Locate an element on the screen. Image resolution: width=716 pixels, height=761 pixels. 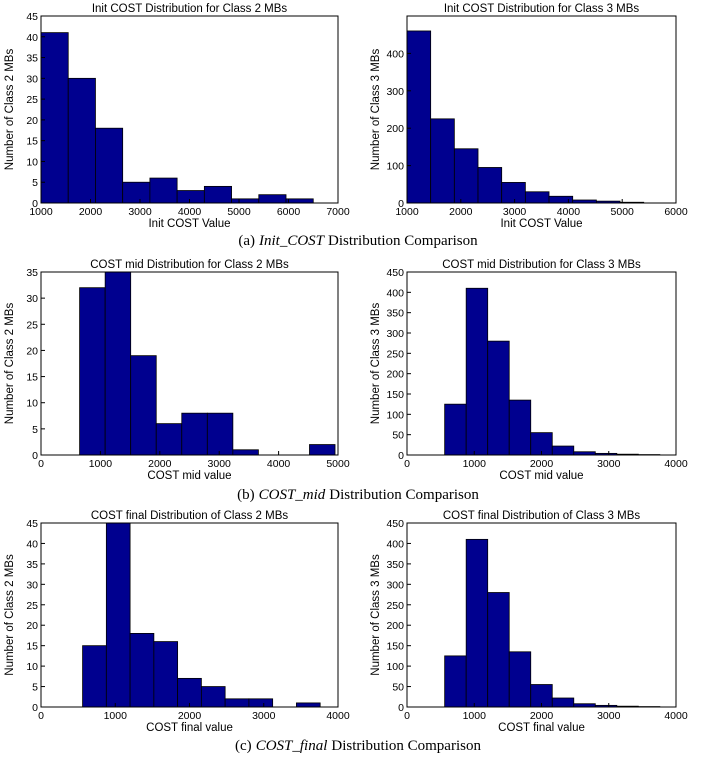
chart-title: COST final Distribution of Class 2 MBs is located at coordinates (190, 516).